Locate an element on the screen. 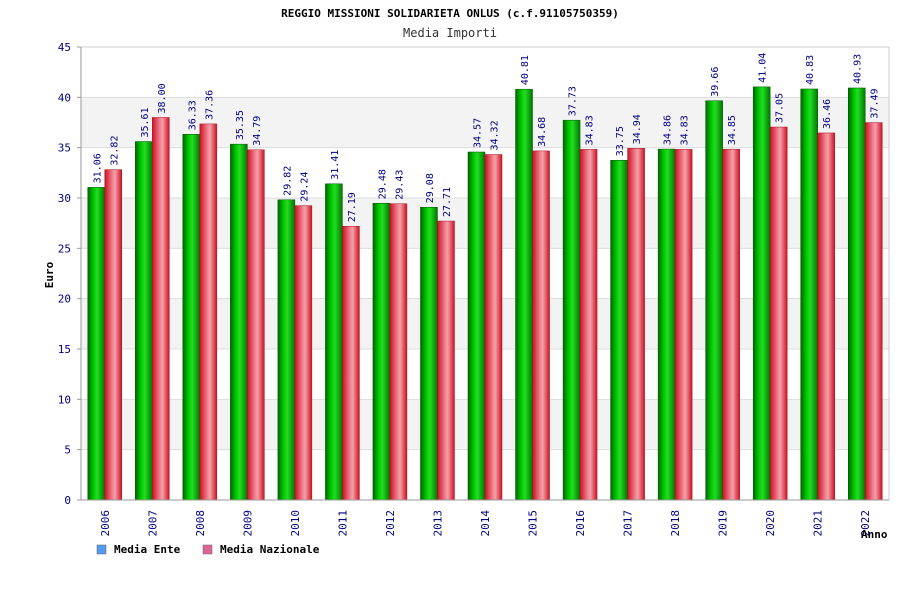 Image resolution: width=900 pixels, height=605 pixels. legend: Media Ente Media Nazionale is located at coordinates (208, 549).